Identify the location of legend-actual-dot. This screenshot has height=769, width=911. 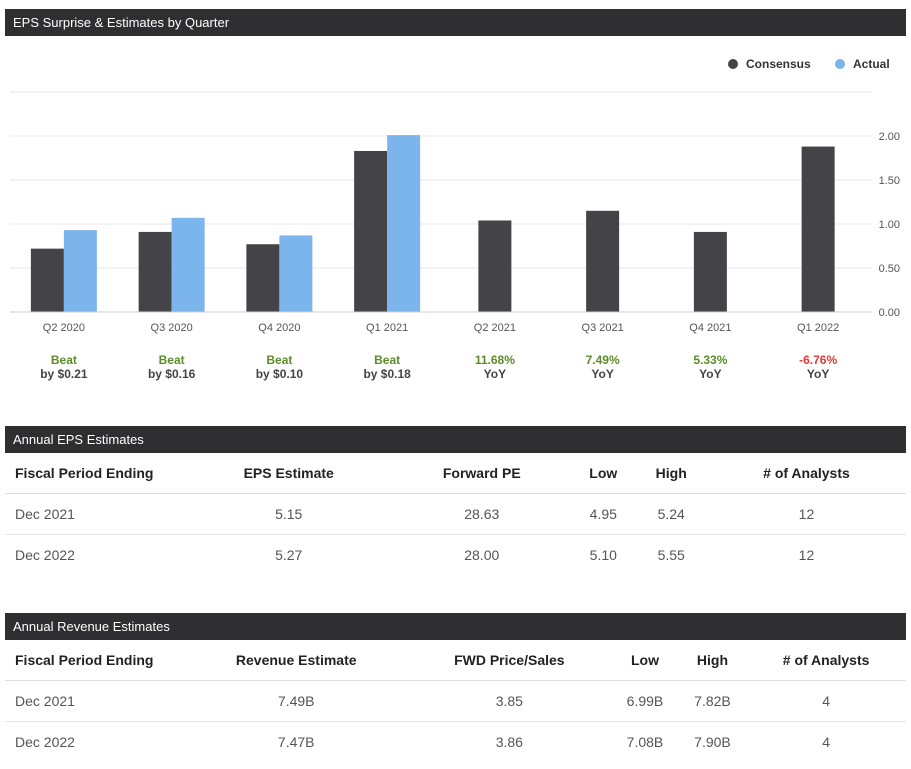
(840, 64).